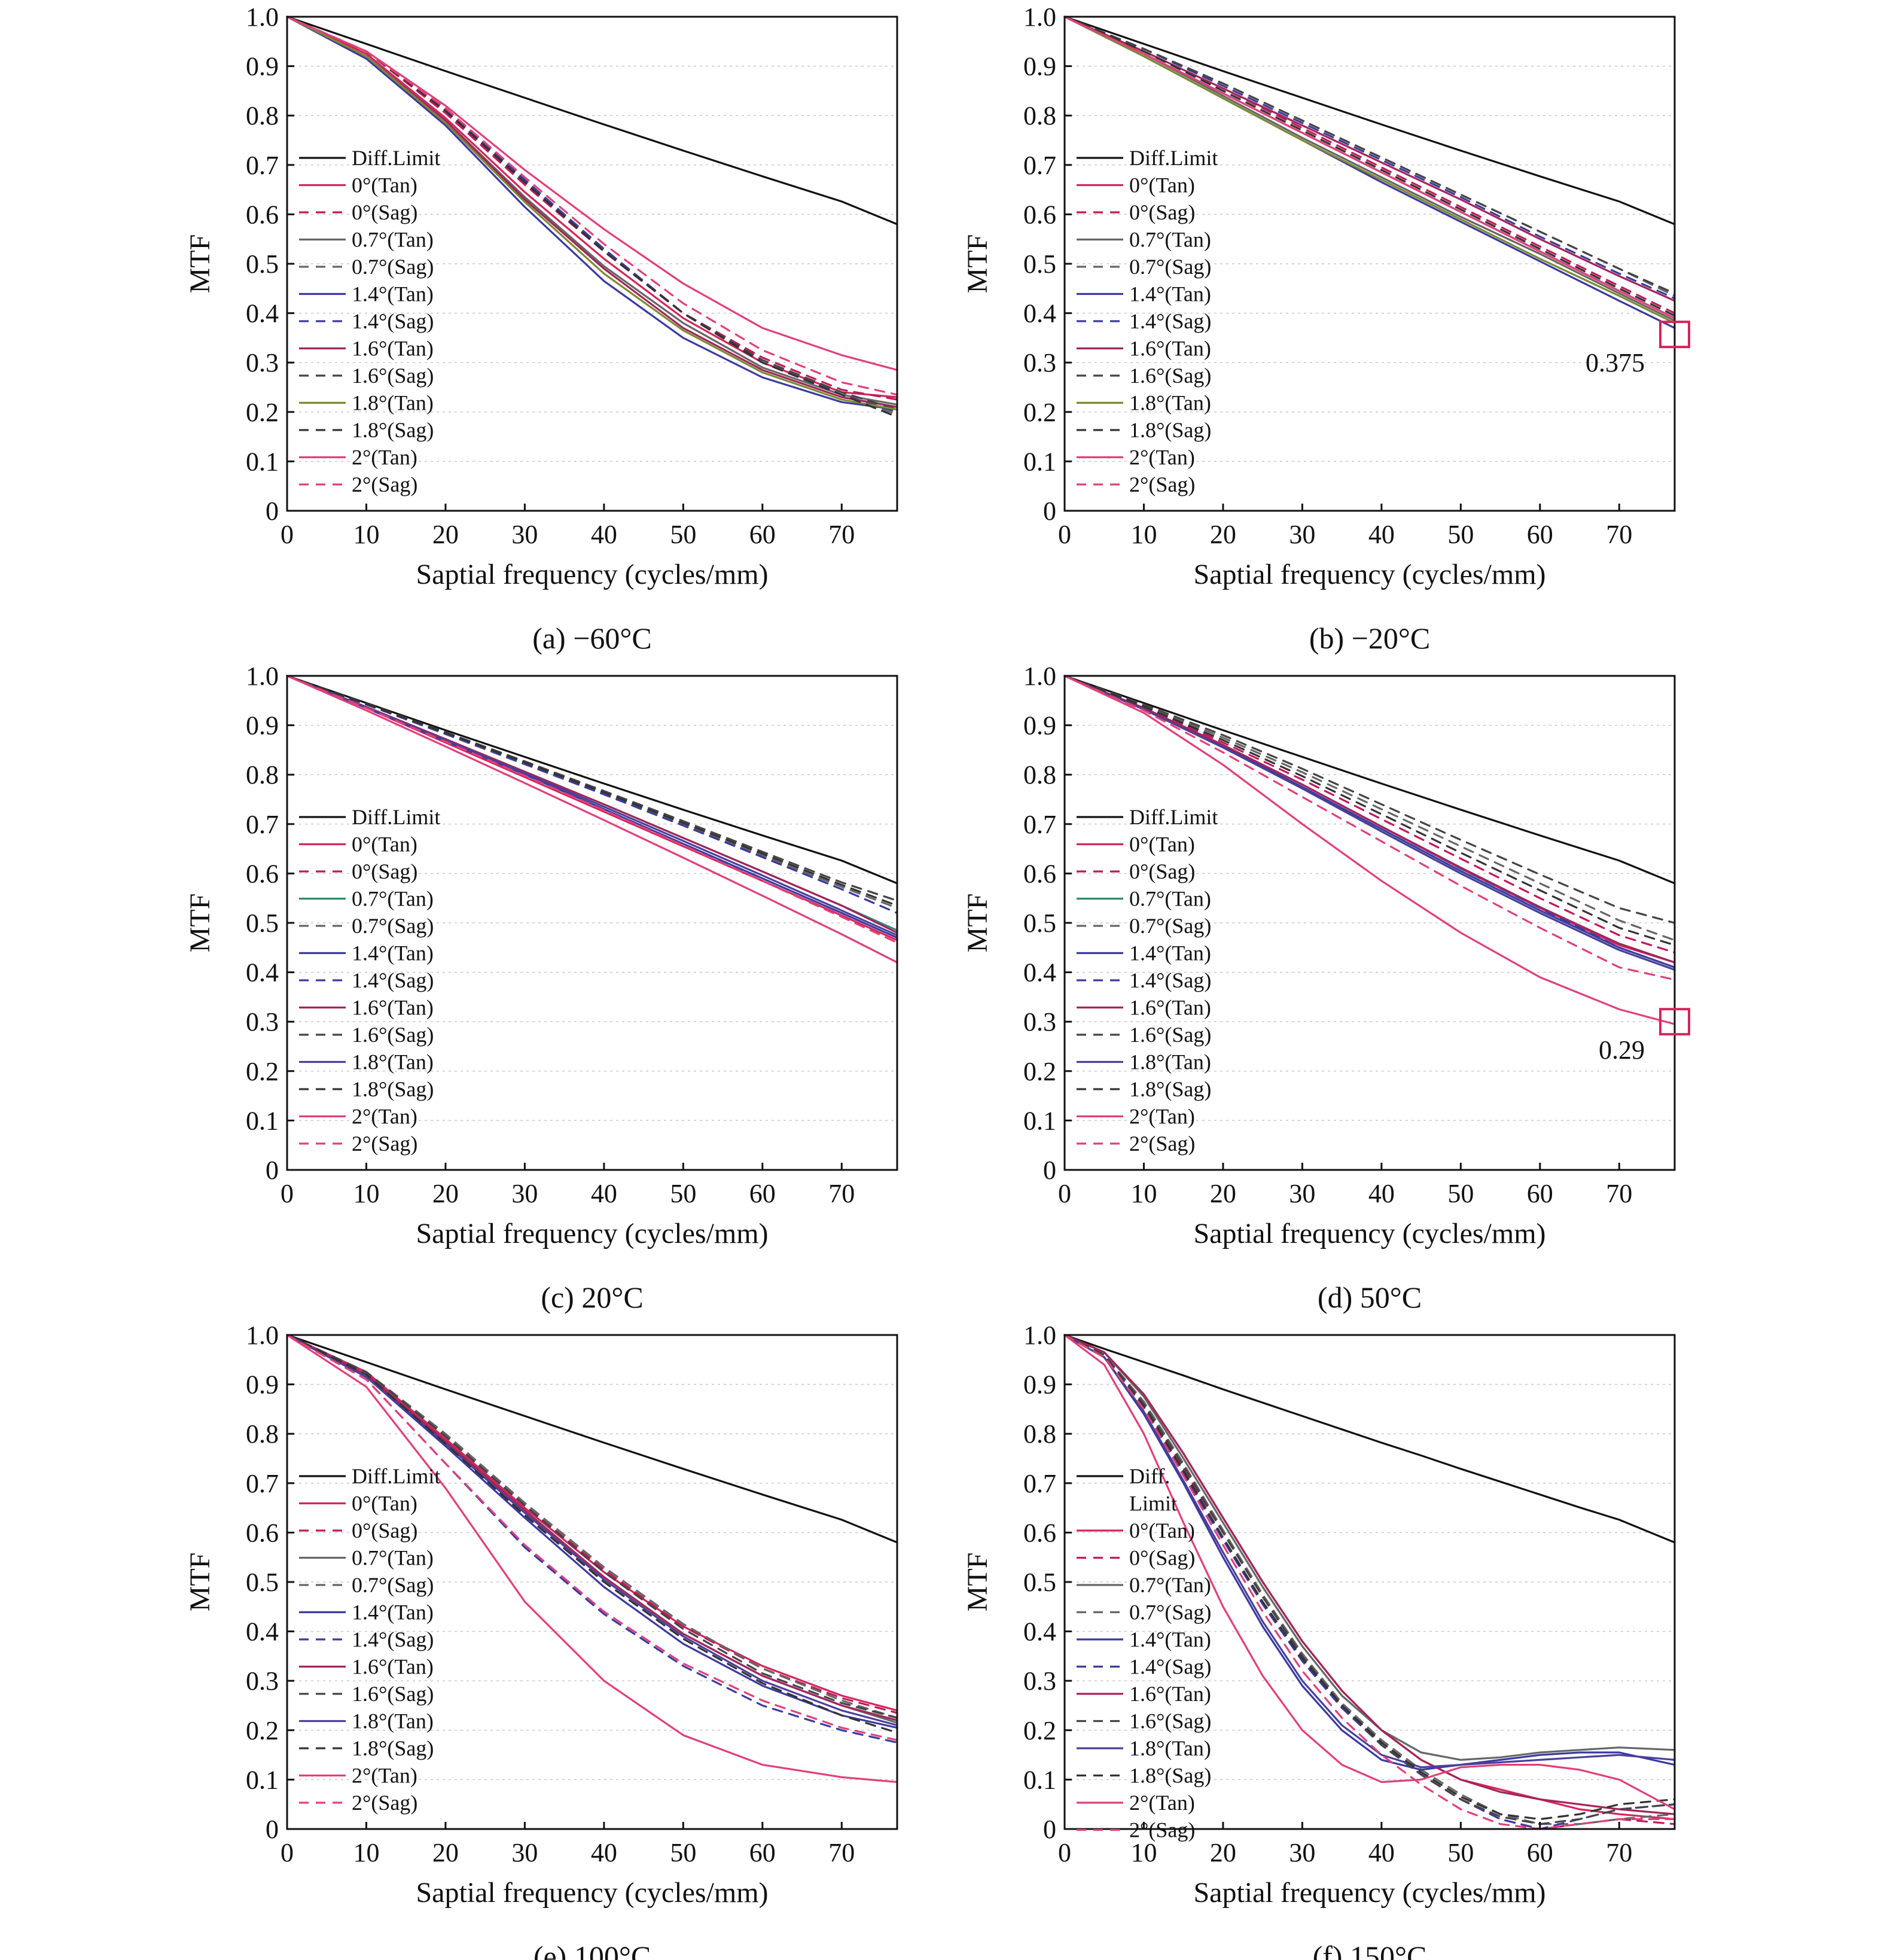 This screenshot has height=1960, width=1884. Describe the element at coordinates (1039, 1335) in the screenshot. I see `y-tick-label: 1.0` at that location.